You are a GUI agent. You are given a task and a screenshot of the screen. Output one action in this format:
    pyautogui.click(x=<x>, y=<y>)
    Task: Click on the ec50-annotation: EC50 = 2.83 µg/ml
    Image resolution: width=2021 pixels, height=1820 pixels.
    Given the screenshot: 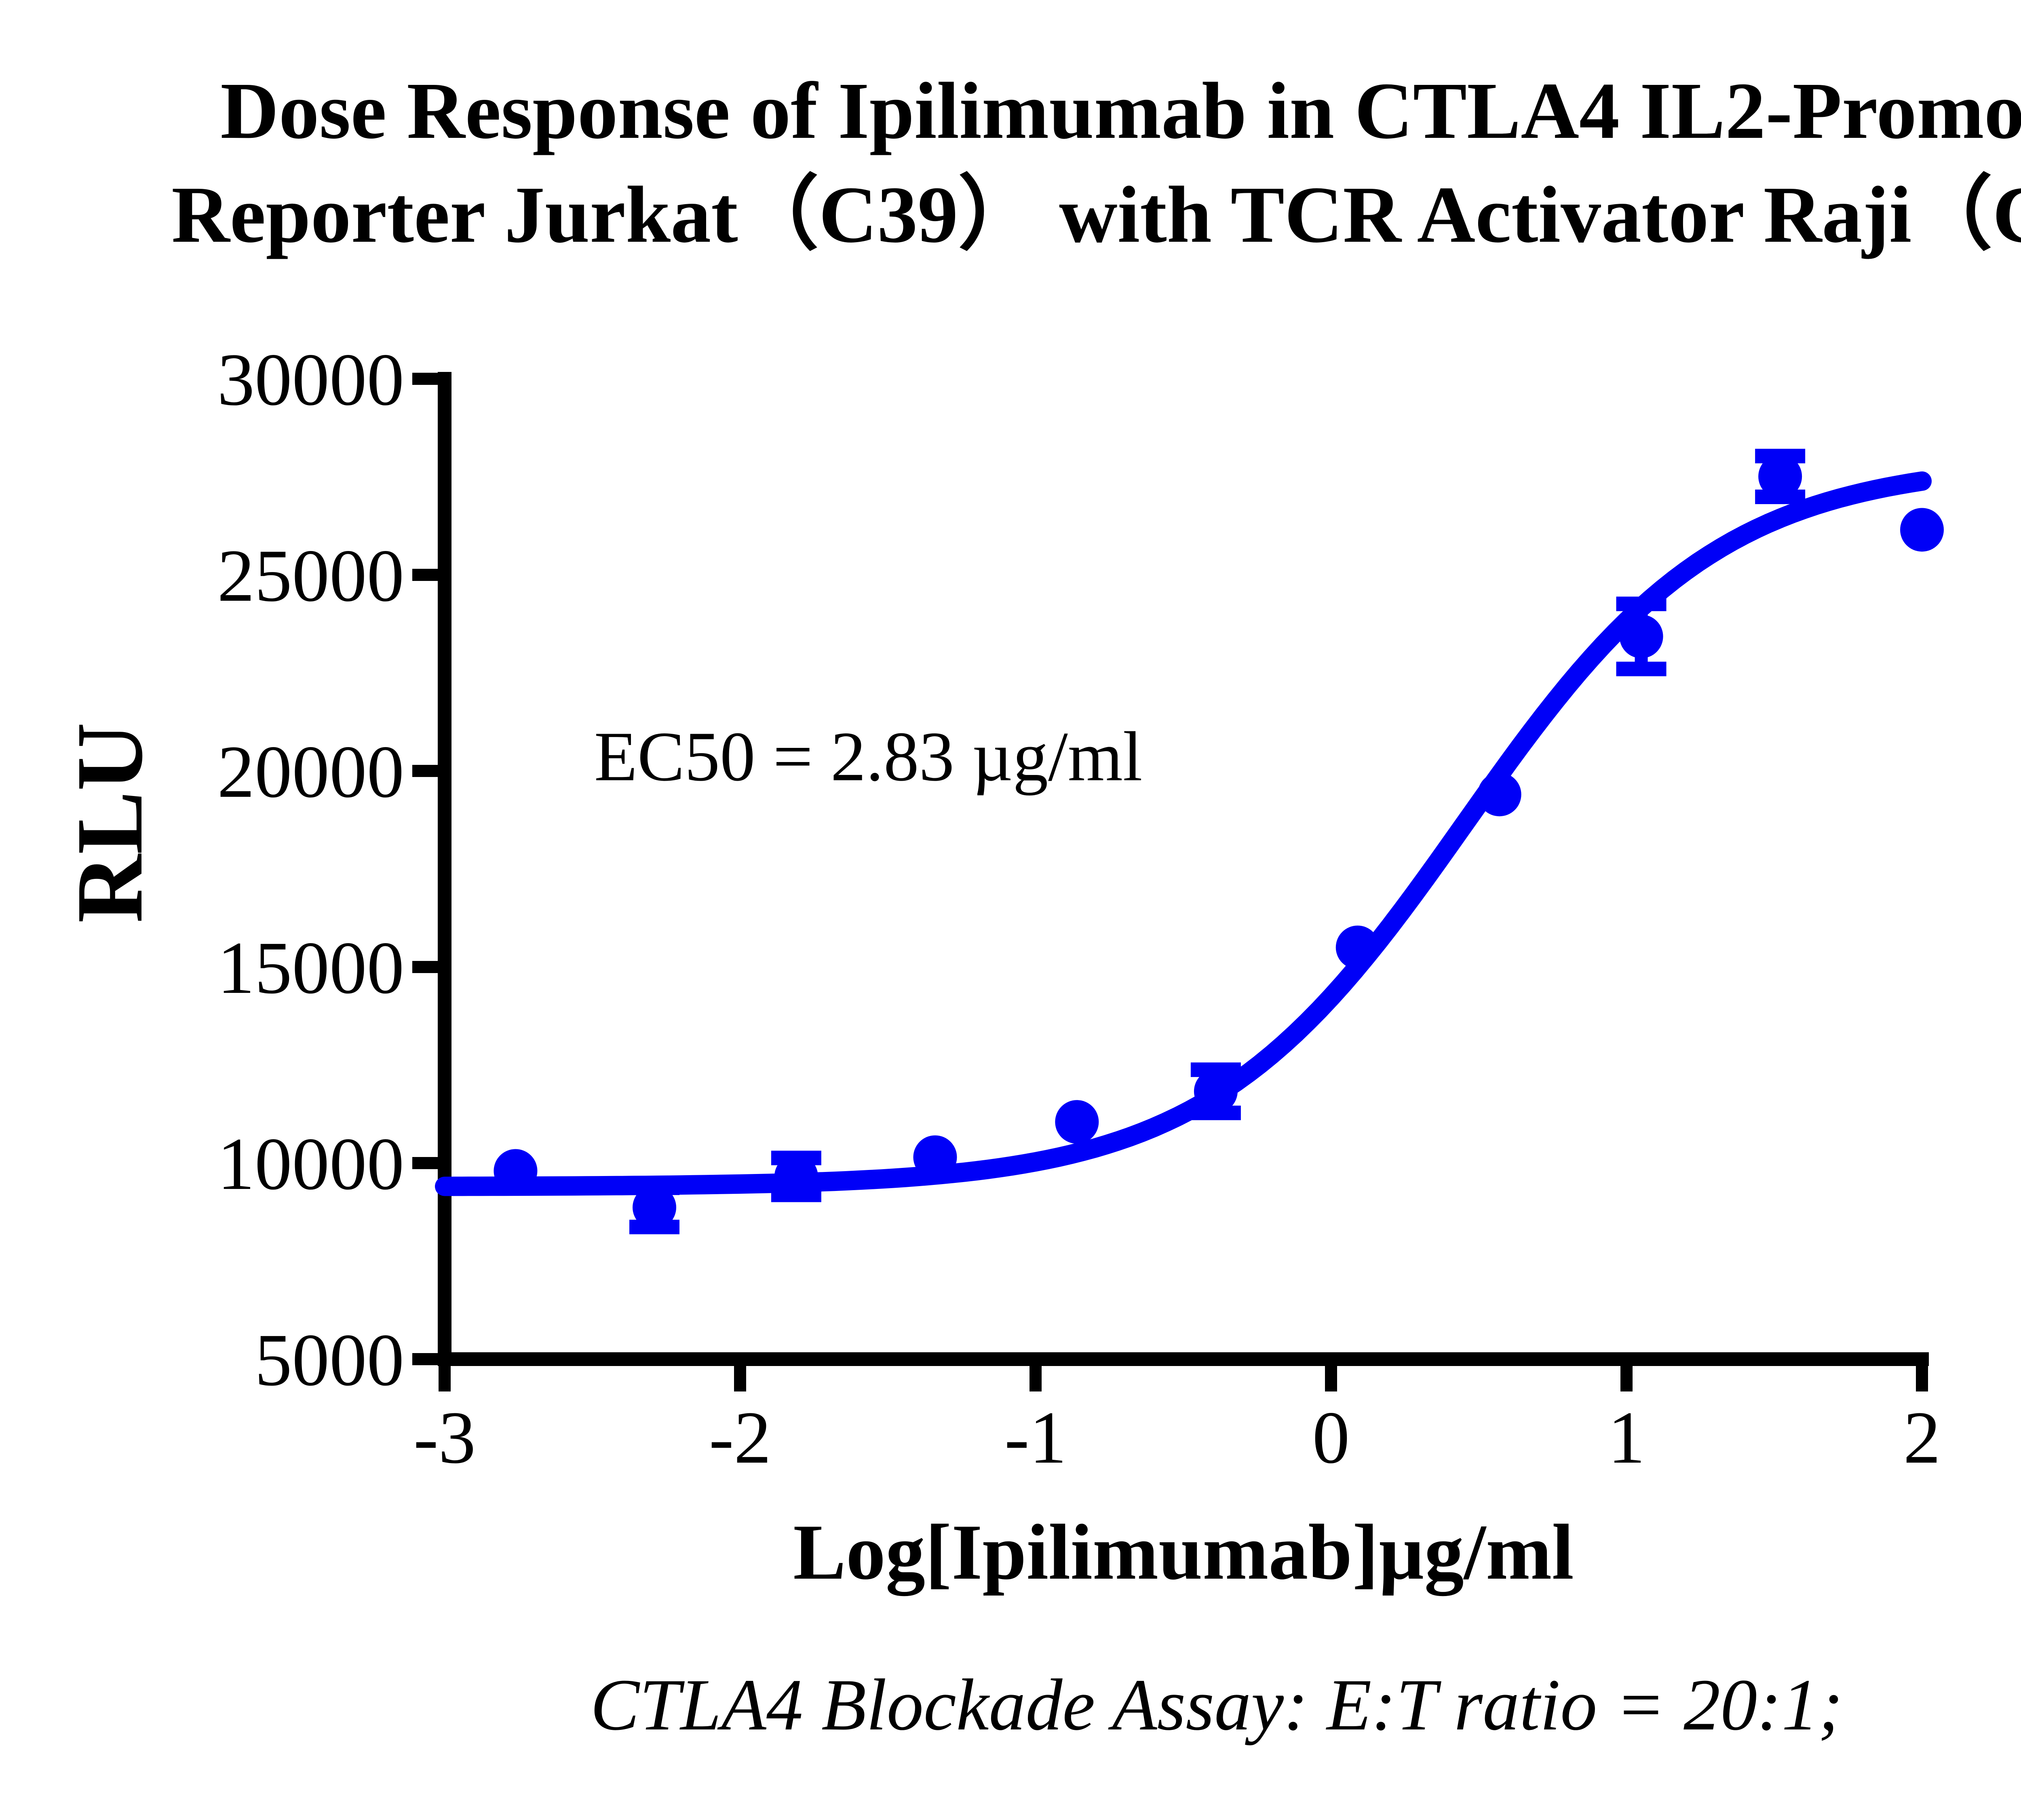 What is the action you would take?
    pyautogui.click(x=868, y=756)
    